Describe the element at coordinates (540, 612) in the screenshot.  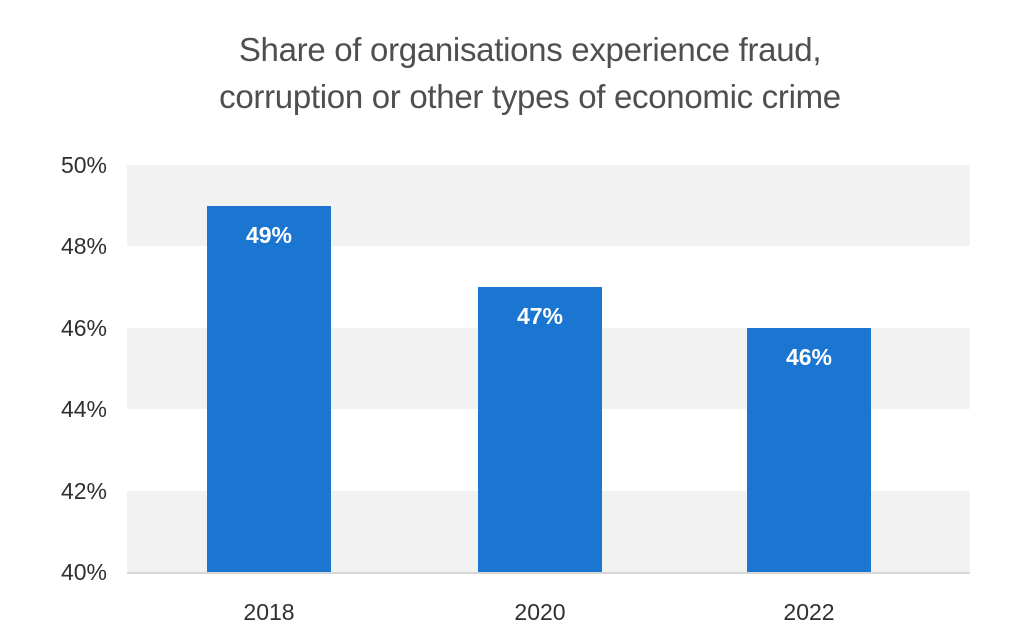
I see `x-axis-label-2020: 2020` at that location.